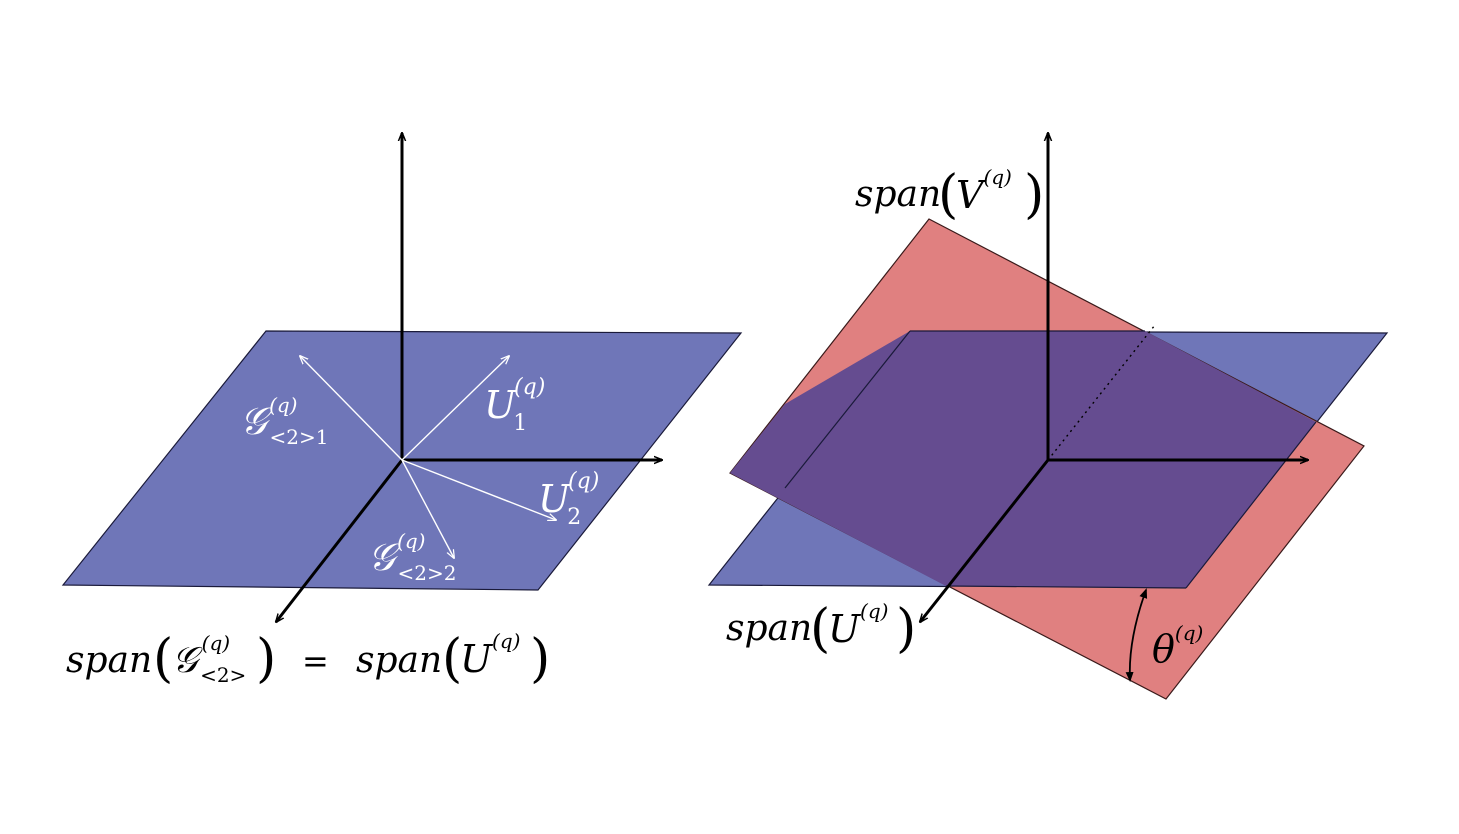  Describe the element at coordinates (478, 489) in the screenshot. I see `vector-u2-arrow` at that location.